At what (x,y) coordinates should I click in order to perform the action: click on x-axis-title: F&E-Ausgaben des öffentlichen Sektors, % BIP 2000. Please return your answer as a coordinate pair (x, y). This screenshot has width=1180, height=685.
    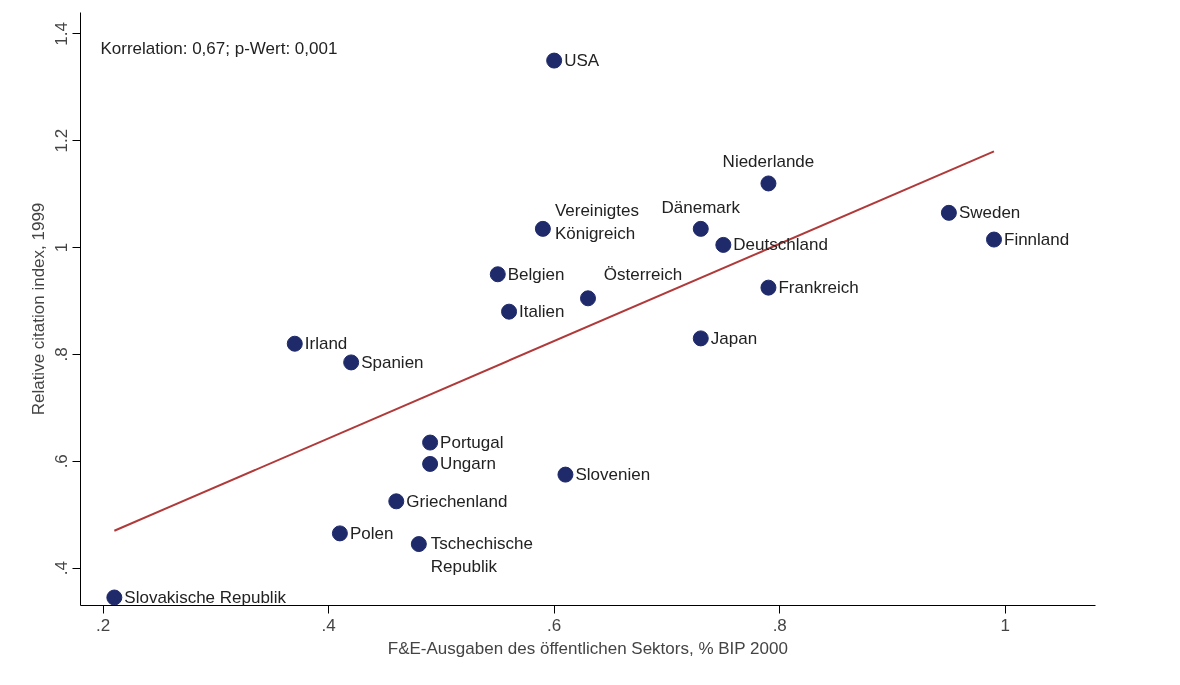
    Looking at the image, I should click on (587, 648).